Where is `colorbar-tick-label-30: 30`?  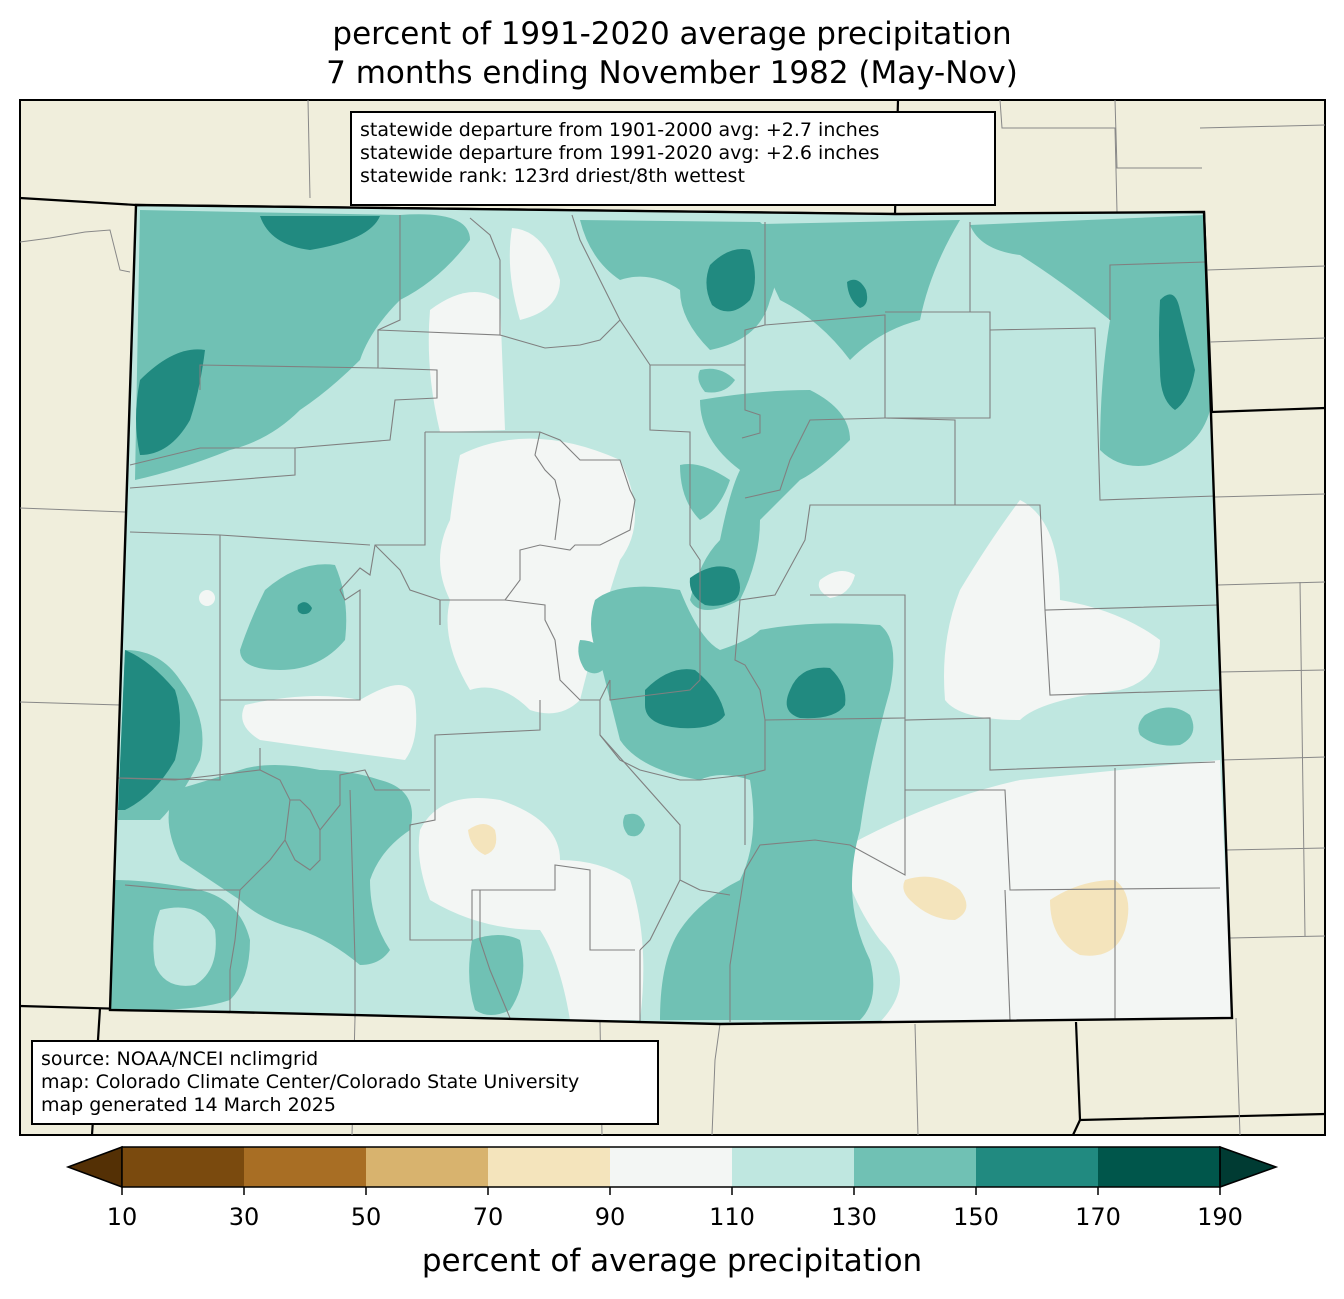
colorbar-tick-label-30: 30 is located at coordinates (244, 1217).